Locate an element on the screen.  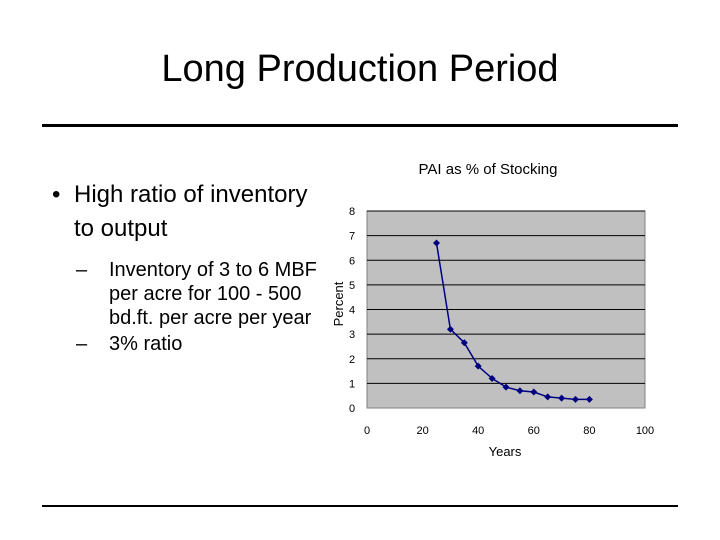
x-tick-label: 40 is located at coordinates (478, 431).